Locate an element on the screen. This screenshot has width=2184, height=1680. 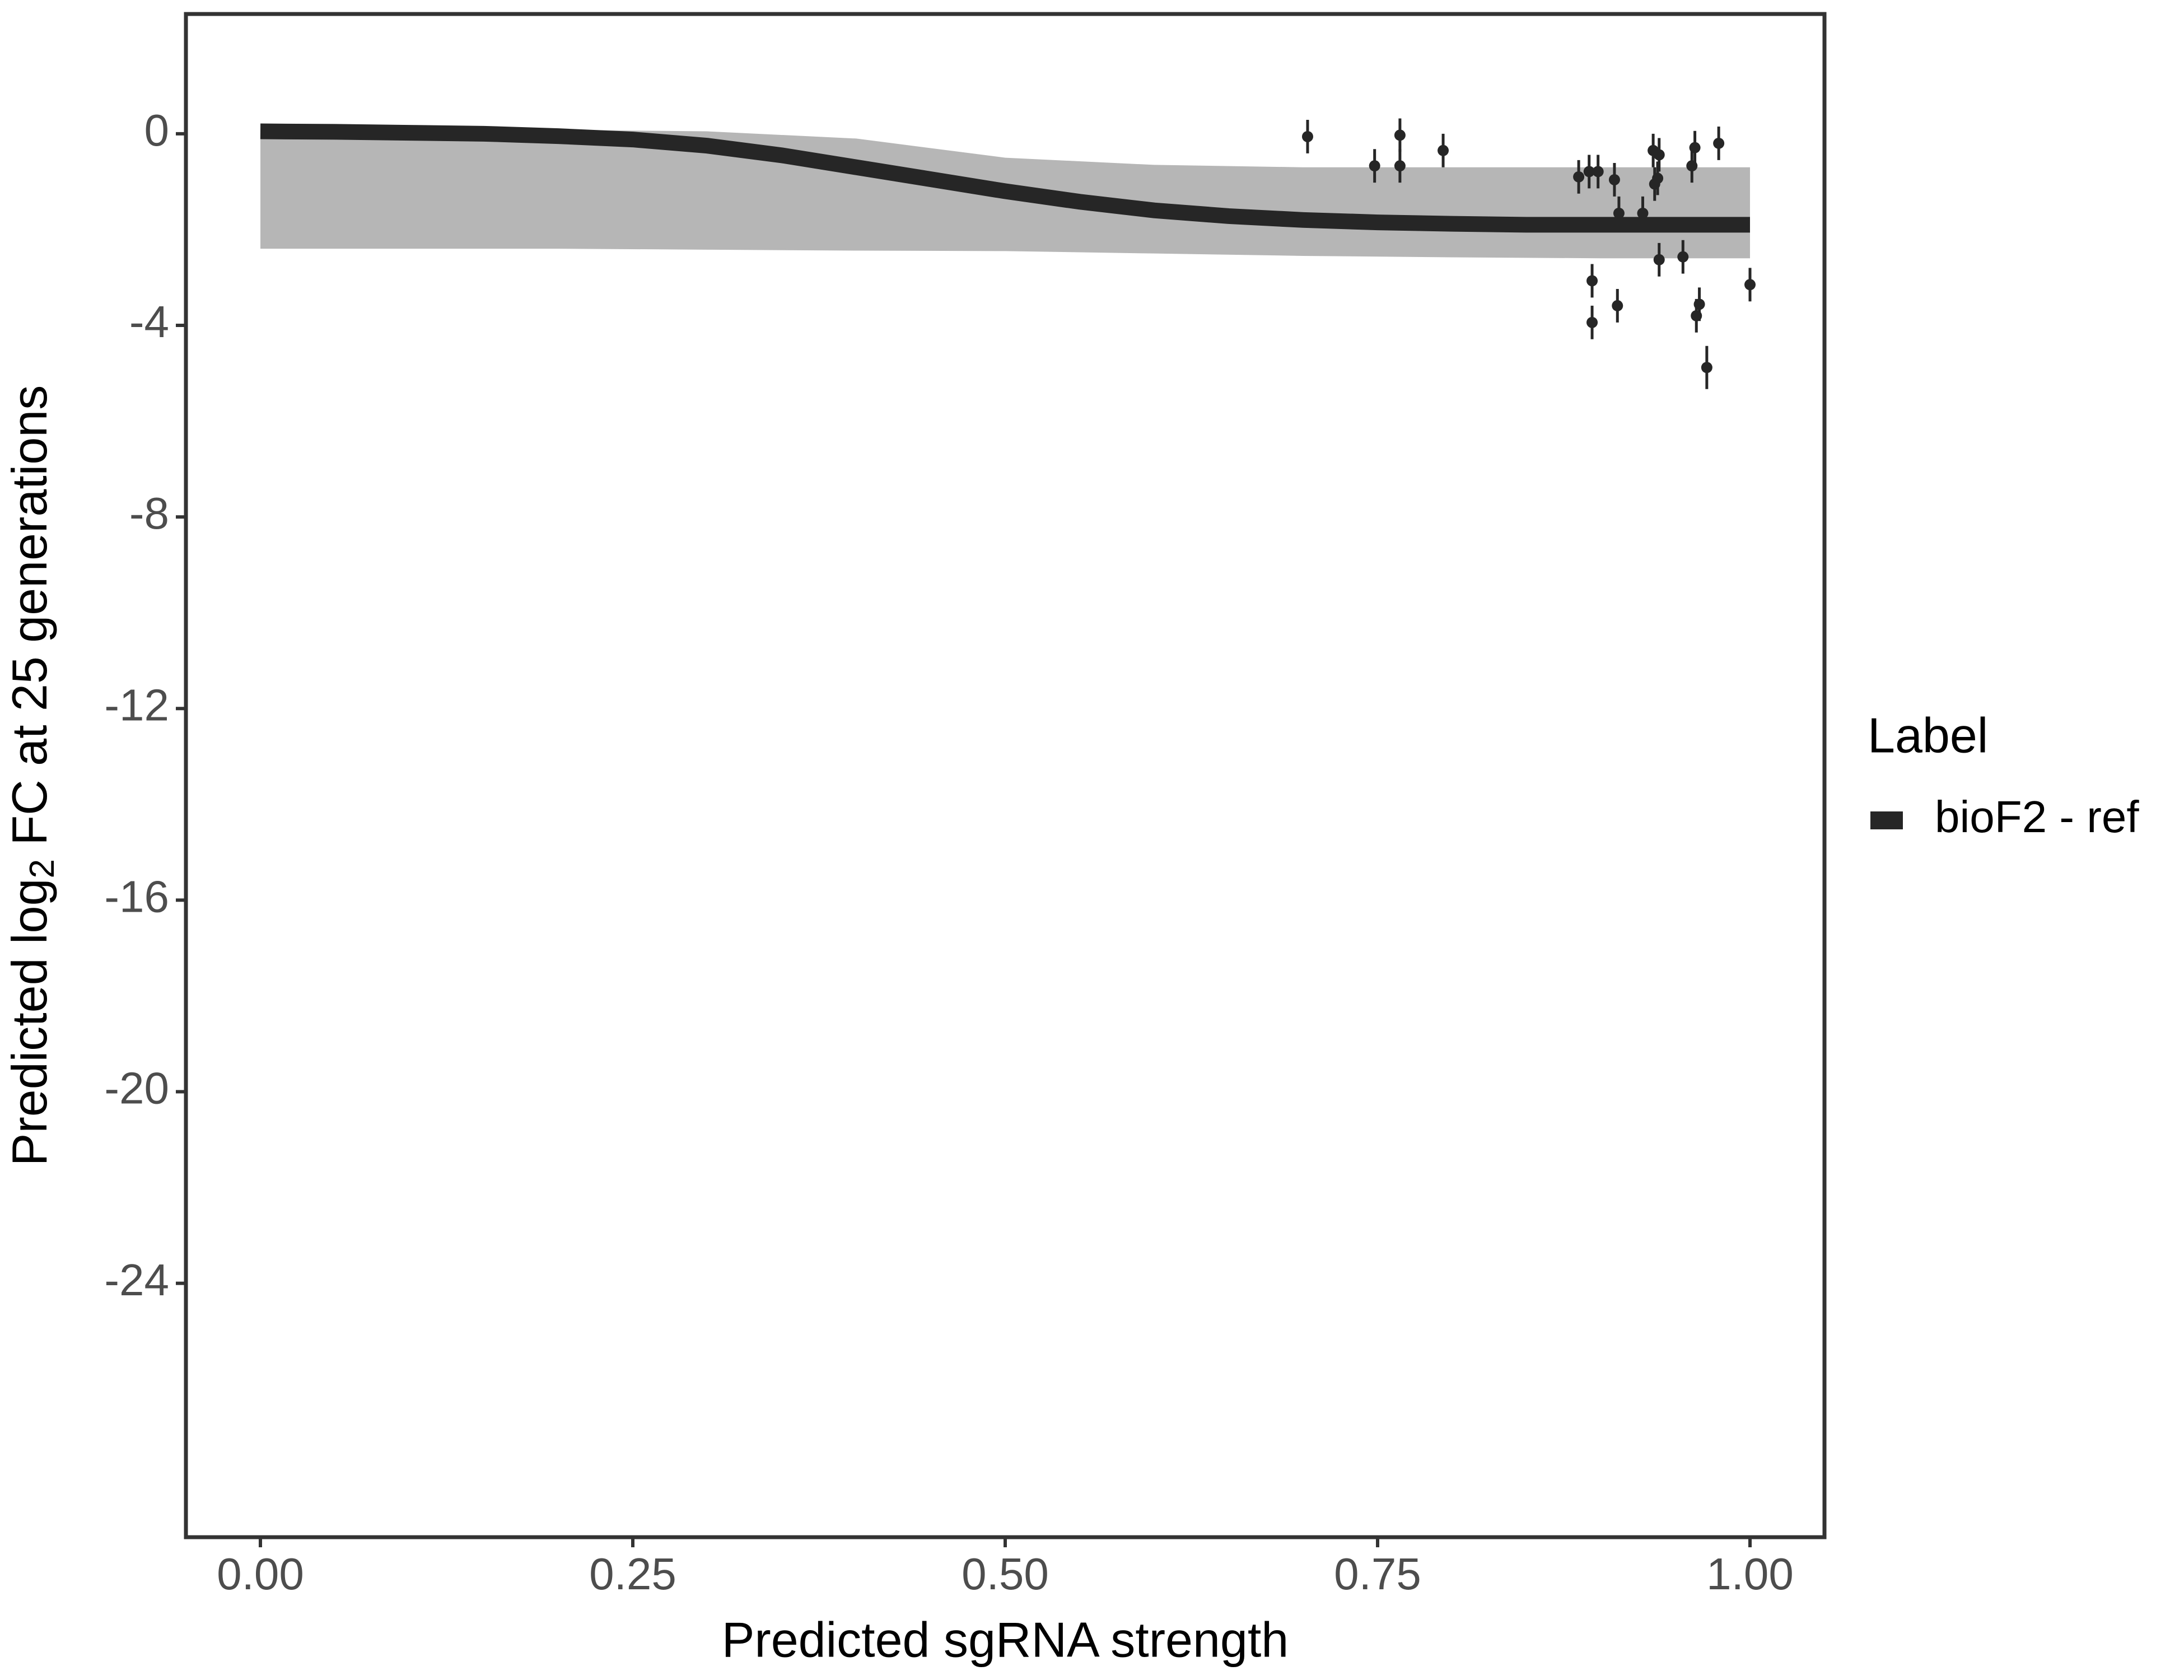
y-axis-title: Predicted log2 FC at 25 generations is located at coordinates (32, 776).